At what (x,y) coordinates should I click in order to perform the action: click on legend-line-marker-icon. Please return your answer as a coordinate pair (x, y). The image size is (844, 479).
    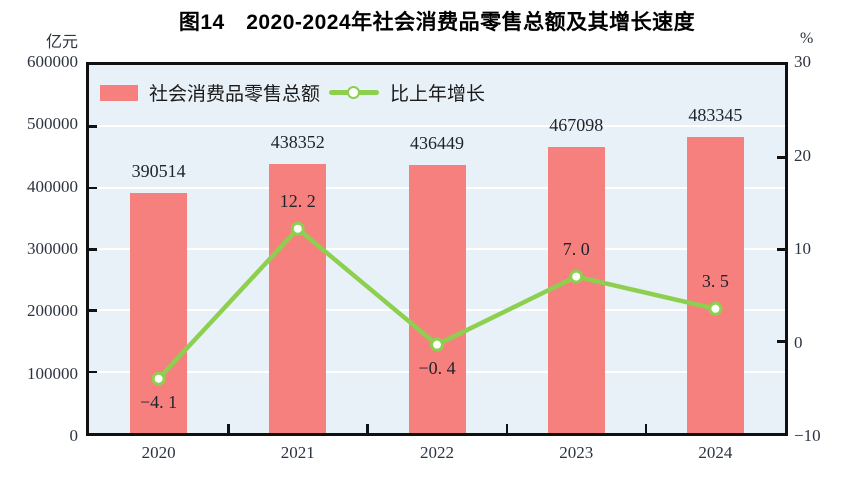
    Looking at the image, I should click on (354, 92).